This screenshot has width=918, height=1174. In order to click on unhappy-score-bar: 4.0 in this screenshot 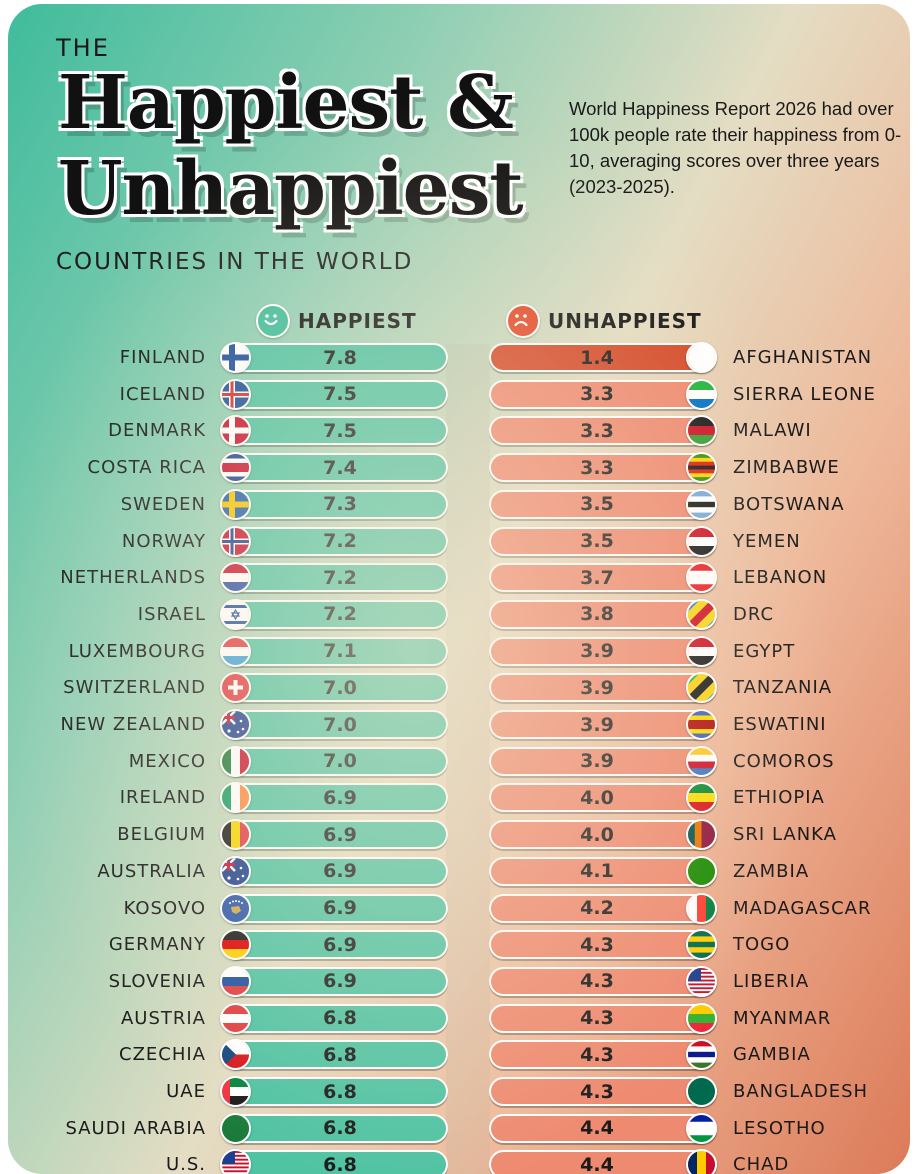, I will do `click(603, 798)`.